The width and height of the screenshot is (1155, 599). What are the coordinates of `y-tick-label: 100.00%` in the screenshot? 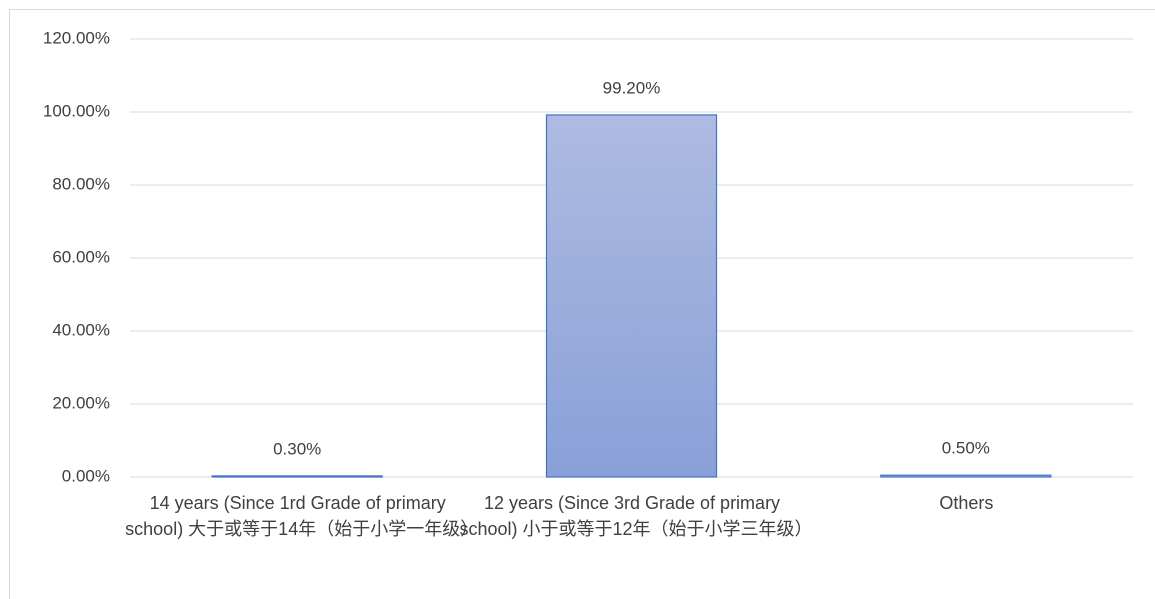 It's located at (76, 110).